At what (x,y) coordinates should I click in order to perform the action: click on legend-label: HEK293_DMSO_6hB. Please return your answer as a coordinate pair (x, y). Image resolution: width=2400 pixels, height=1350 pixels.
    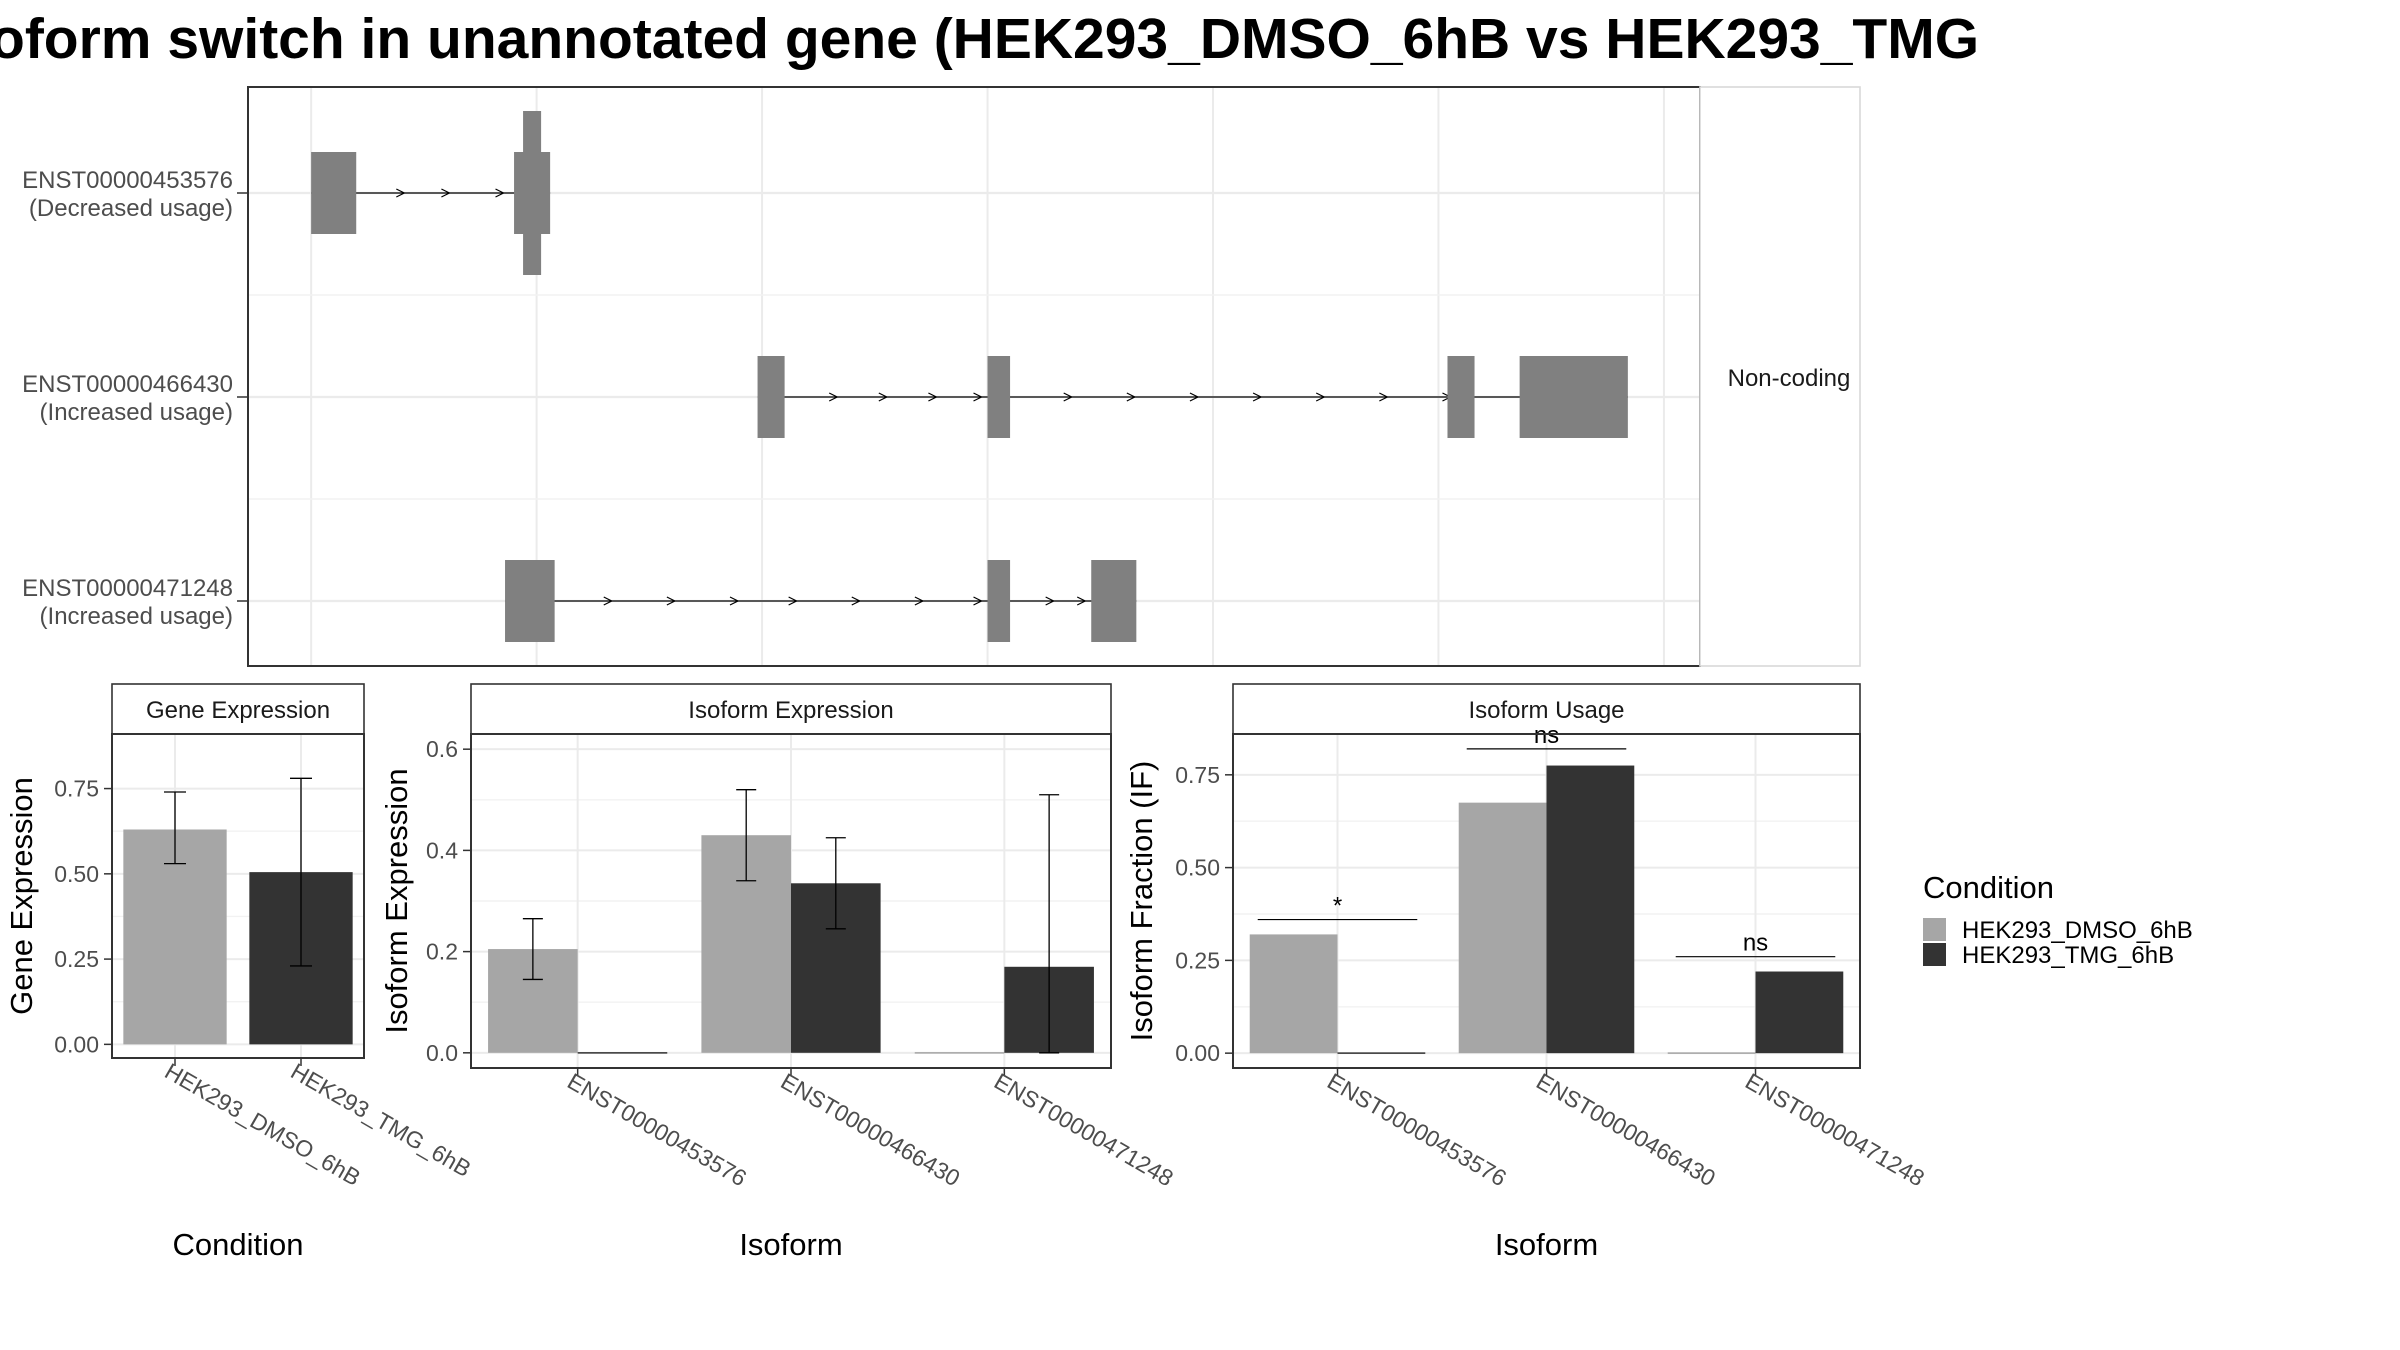
    Looking at the image, I should click on (2077, 930).